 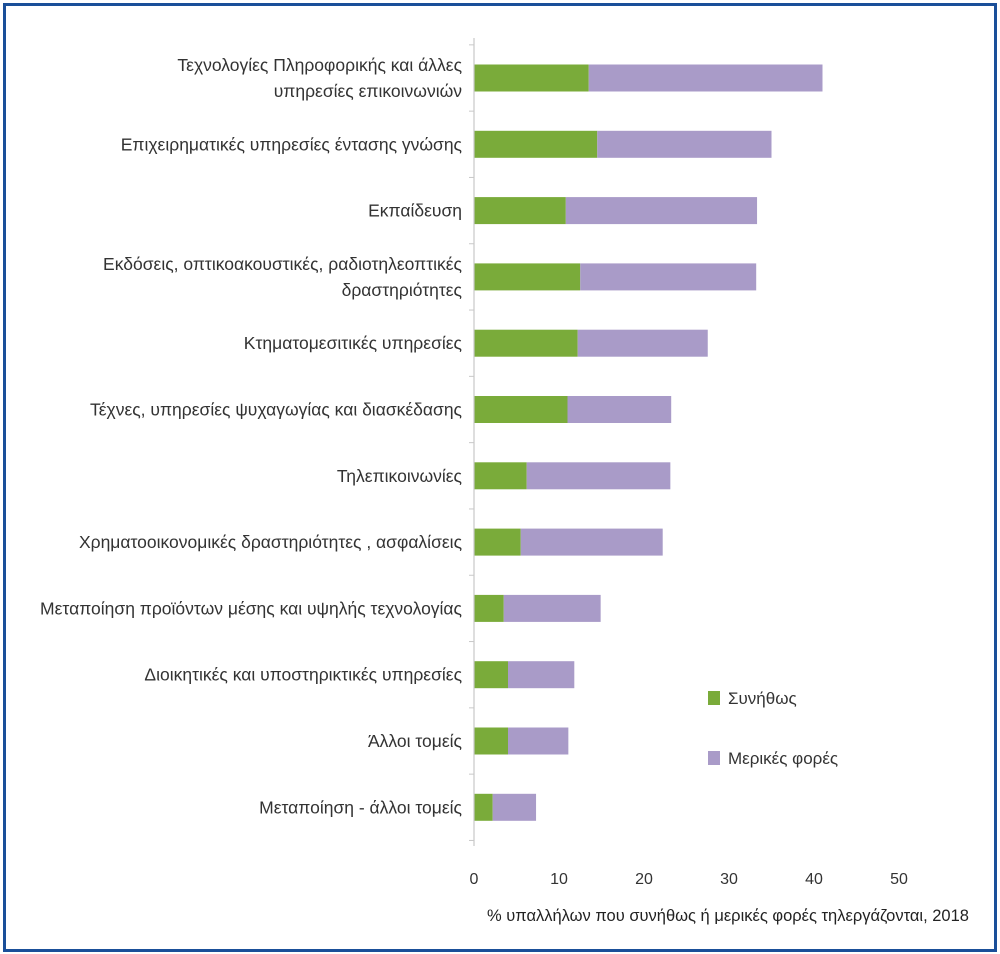 I want to click on legend: Συνήθως Μερικές φορές, so click(x=773, y=728).